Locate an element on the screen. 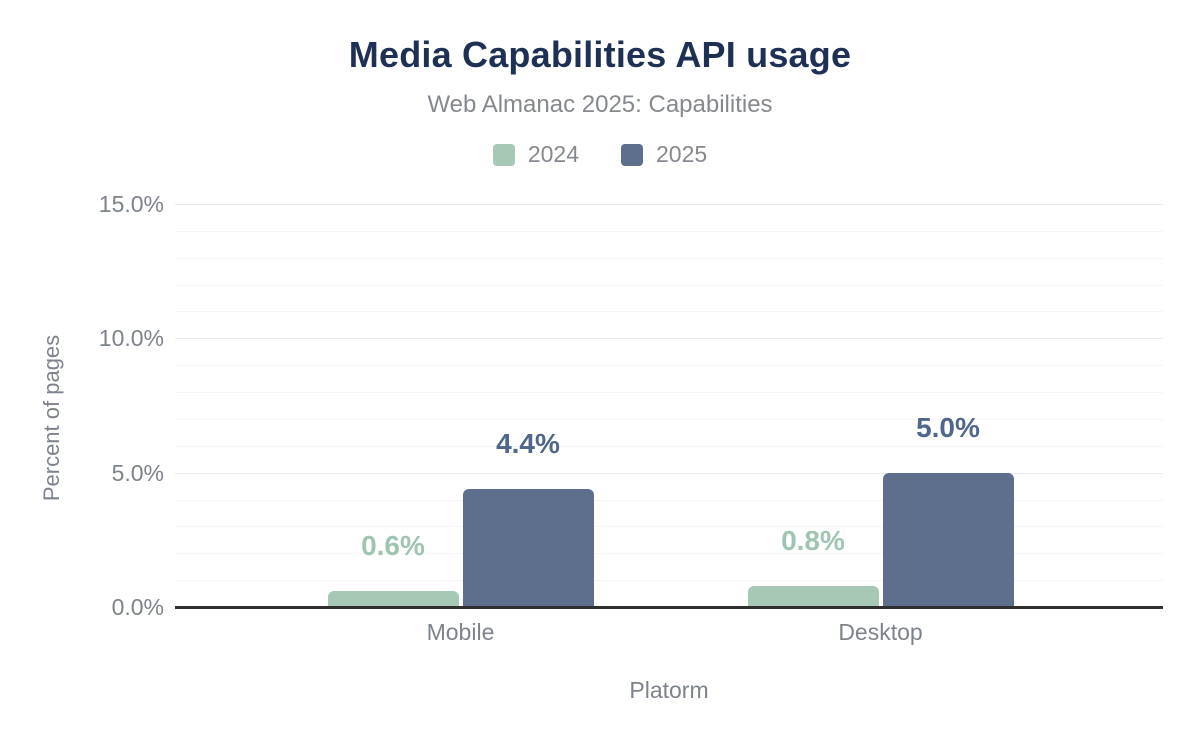 Image resolution: width=1200 pixels, height=742 pixels. y-tick-label: 5.0% is located at coordinates (137, 472).